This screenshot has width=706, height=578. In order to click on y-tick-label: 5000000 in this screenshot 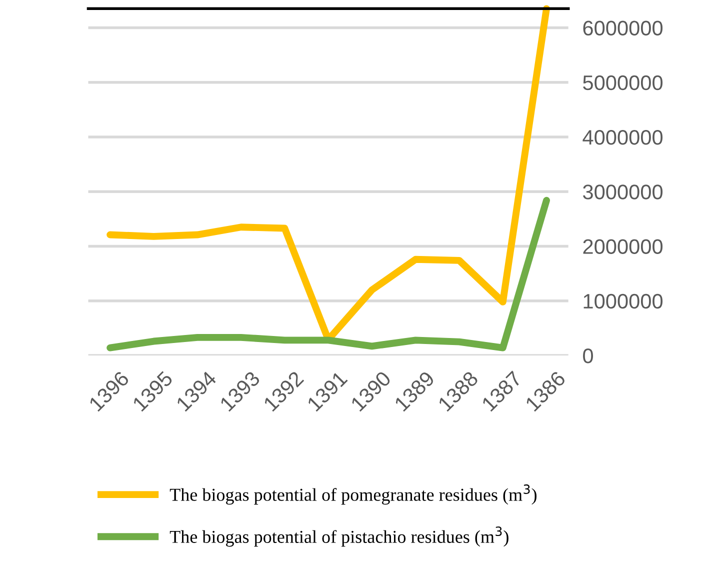, I will do `click(623, 82)`.